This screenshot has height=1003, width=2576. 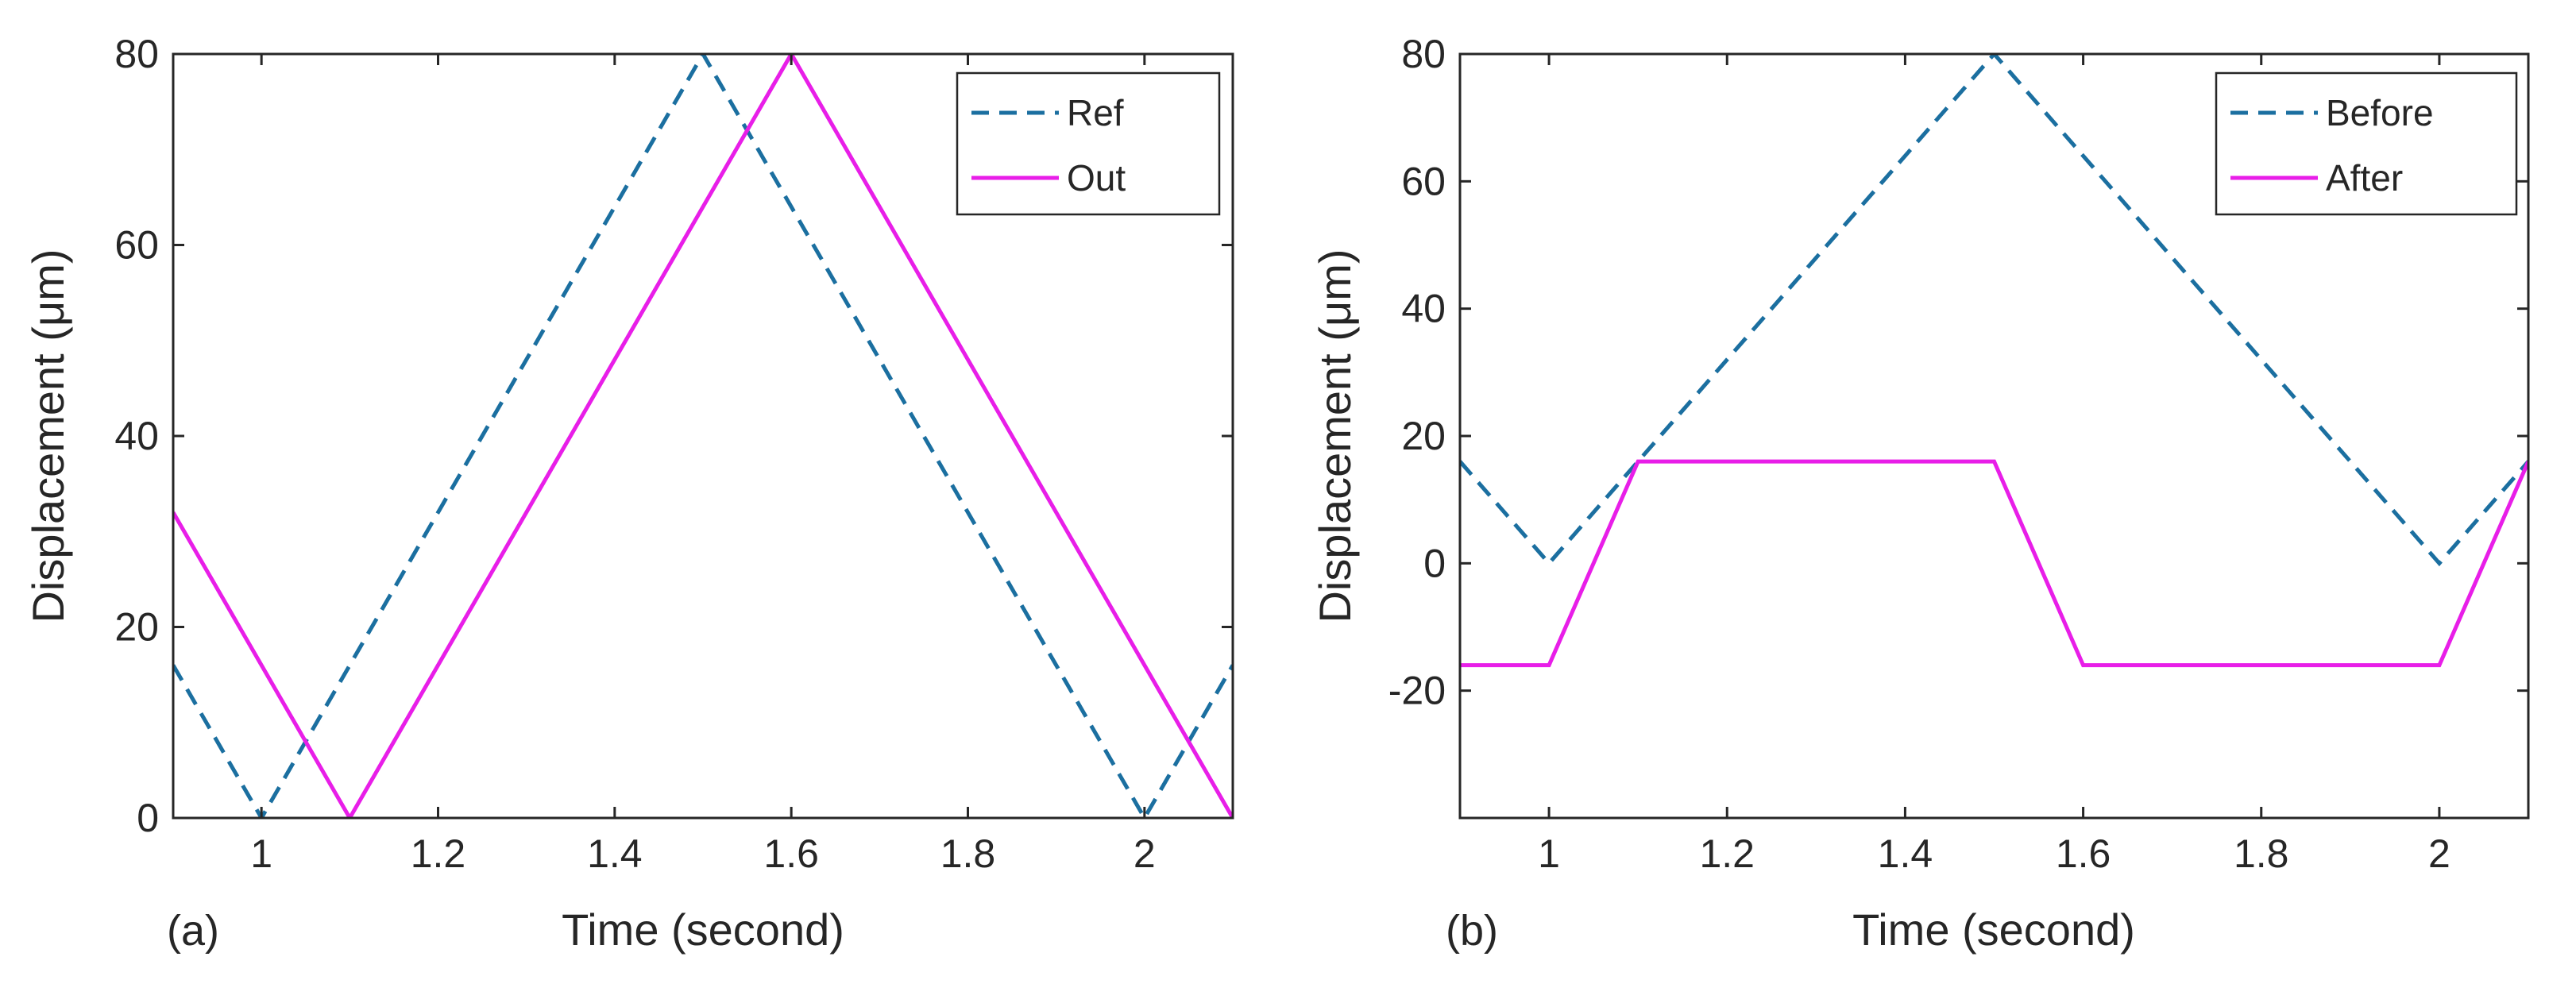 What do you see at coordinates (193, 931) in the screenshot?
I see `panel-label: (a)` at bounding box center [193, 931].